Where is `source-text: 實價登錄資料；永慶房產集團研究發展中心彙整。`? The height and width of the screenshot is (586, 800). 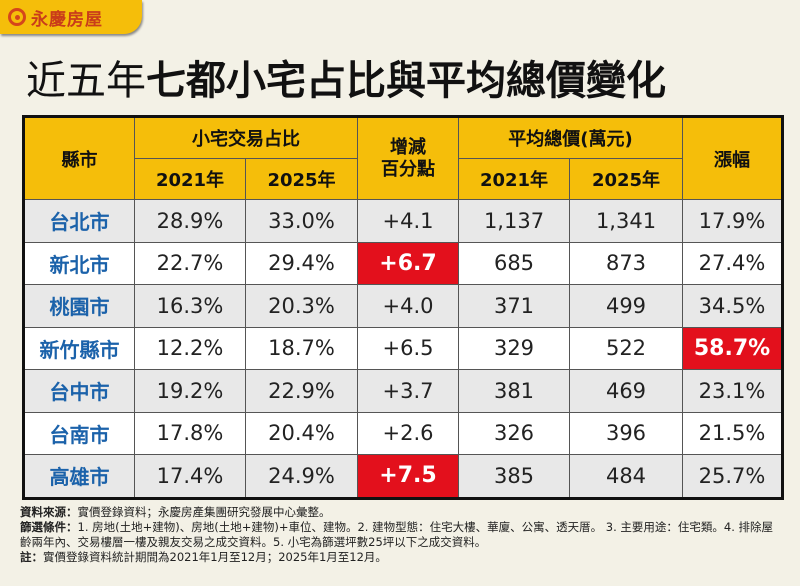 source-text: 實價登錄資料；永慶房產集團研究發展中心彙整。 is located at coordinates (204, 512).